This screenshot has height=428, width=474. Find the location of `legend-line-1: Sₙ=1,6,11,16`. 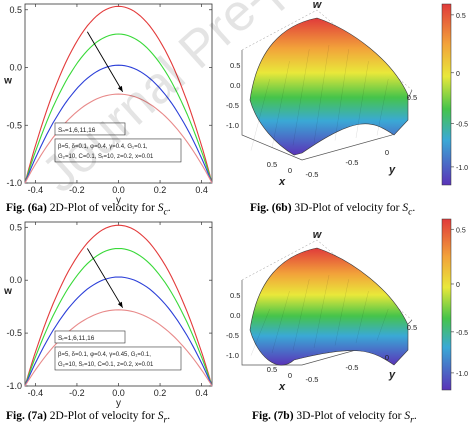

legend-line-1: Sₙ=1,6,11,16 is located at coordinates (77, 130).